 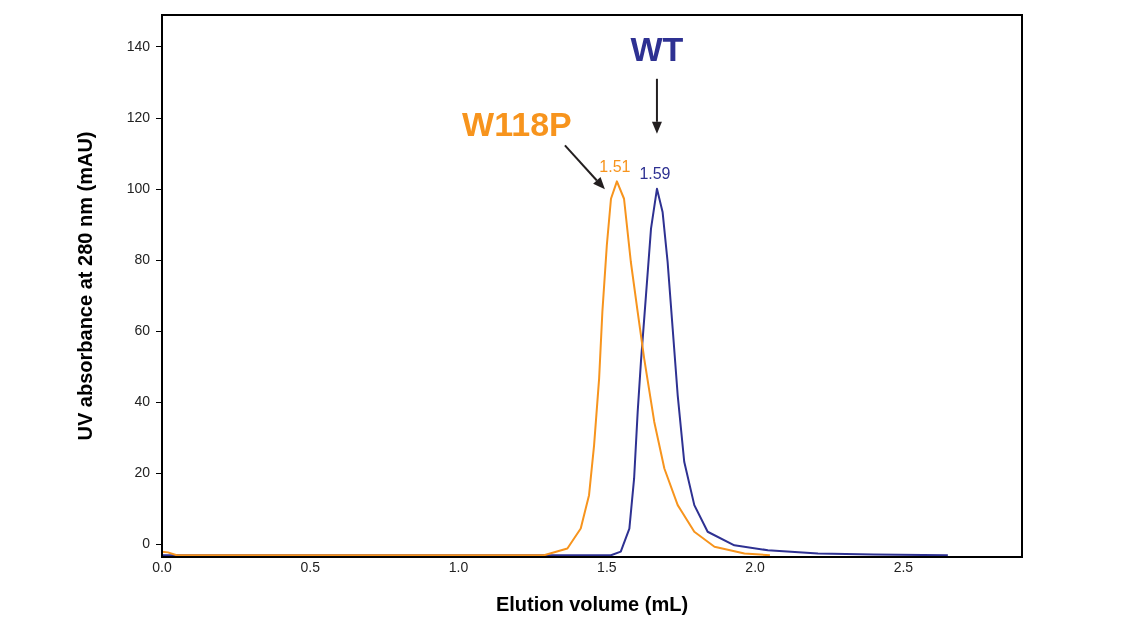 What do you see at coordinates (655, 174) in the screenshot?
I see `annotation: 1.59` at bounding box center [655, 174].